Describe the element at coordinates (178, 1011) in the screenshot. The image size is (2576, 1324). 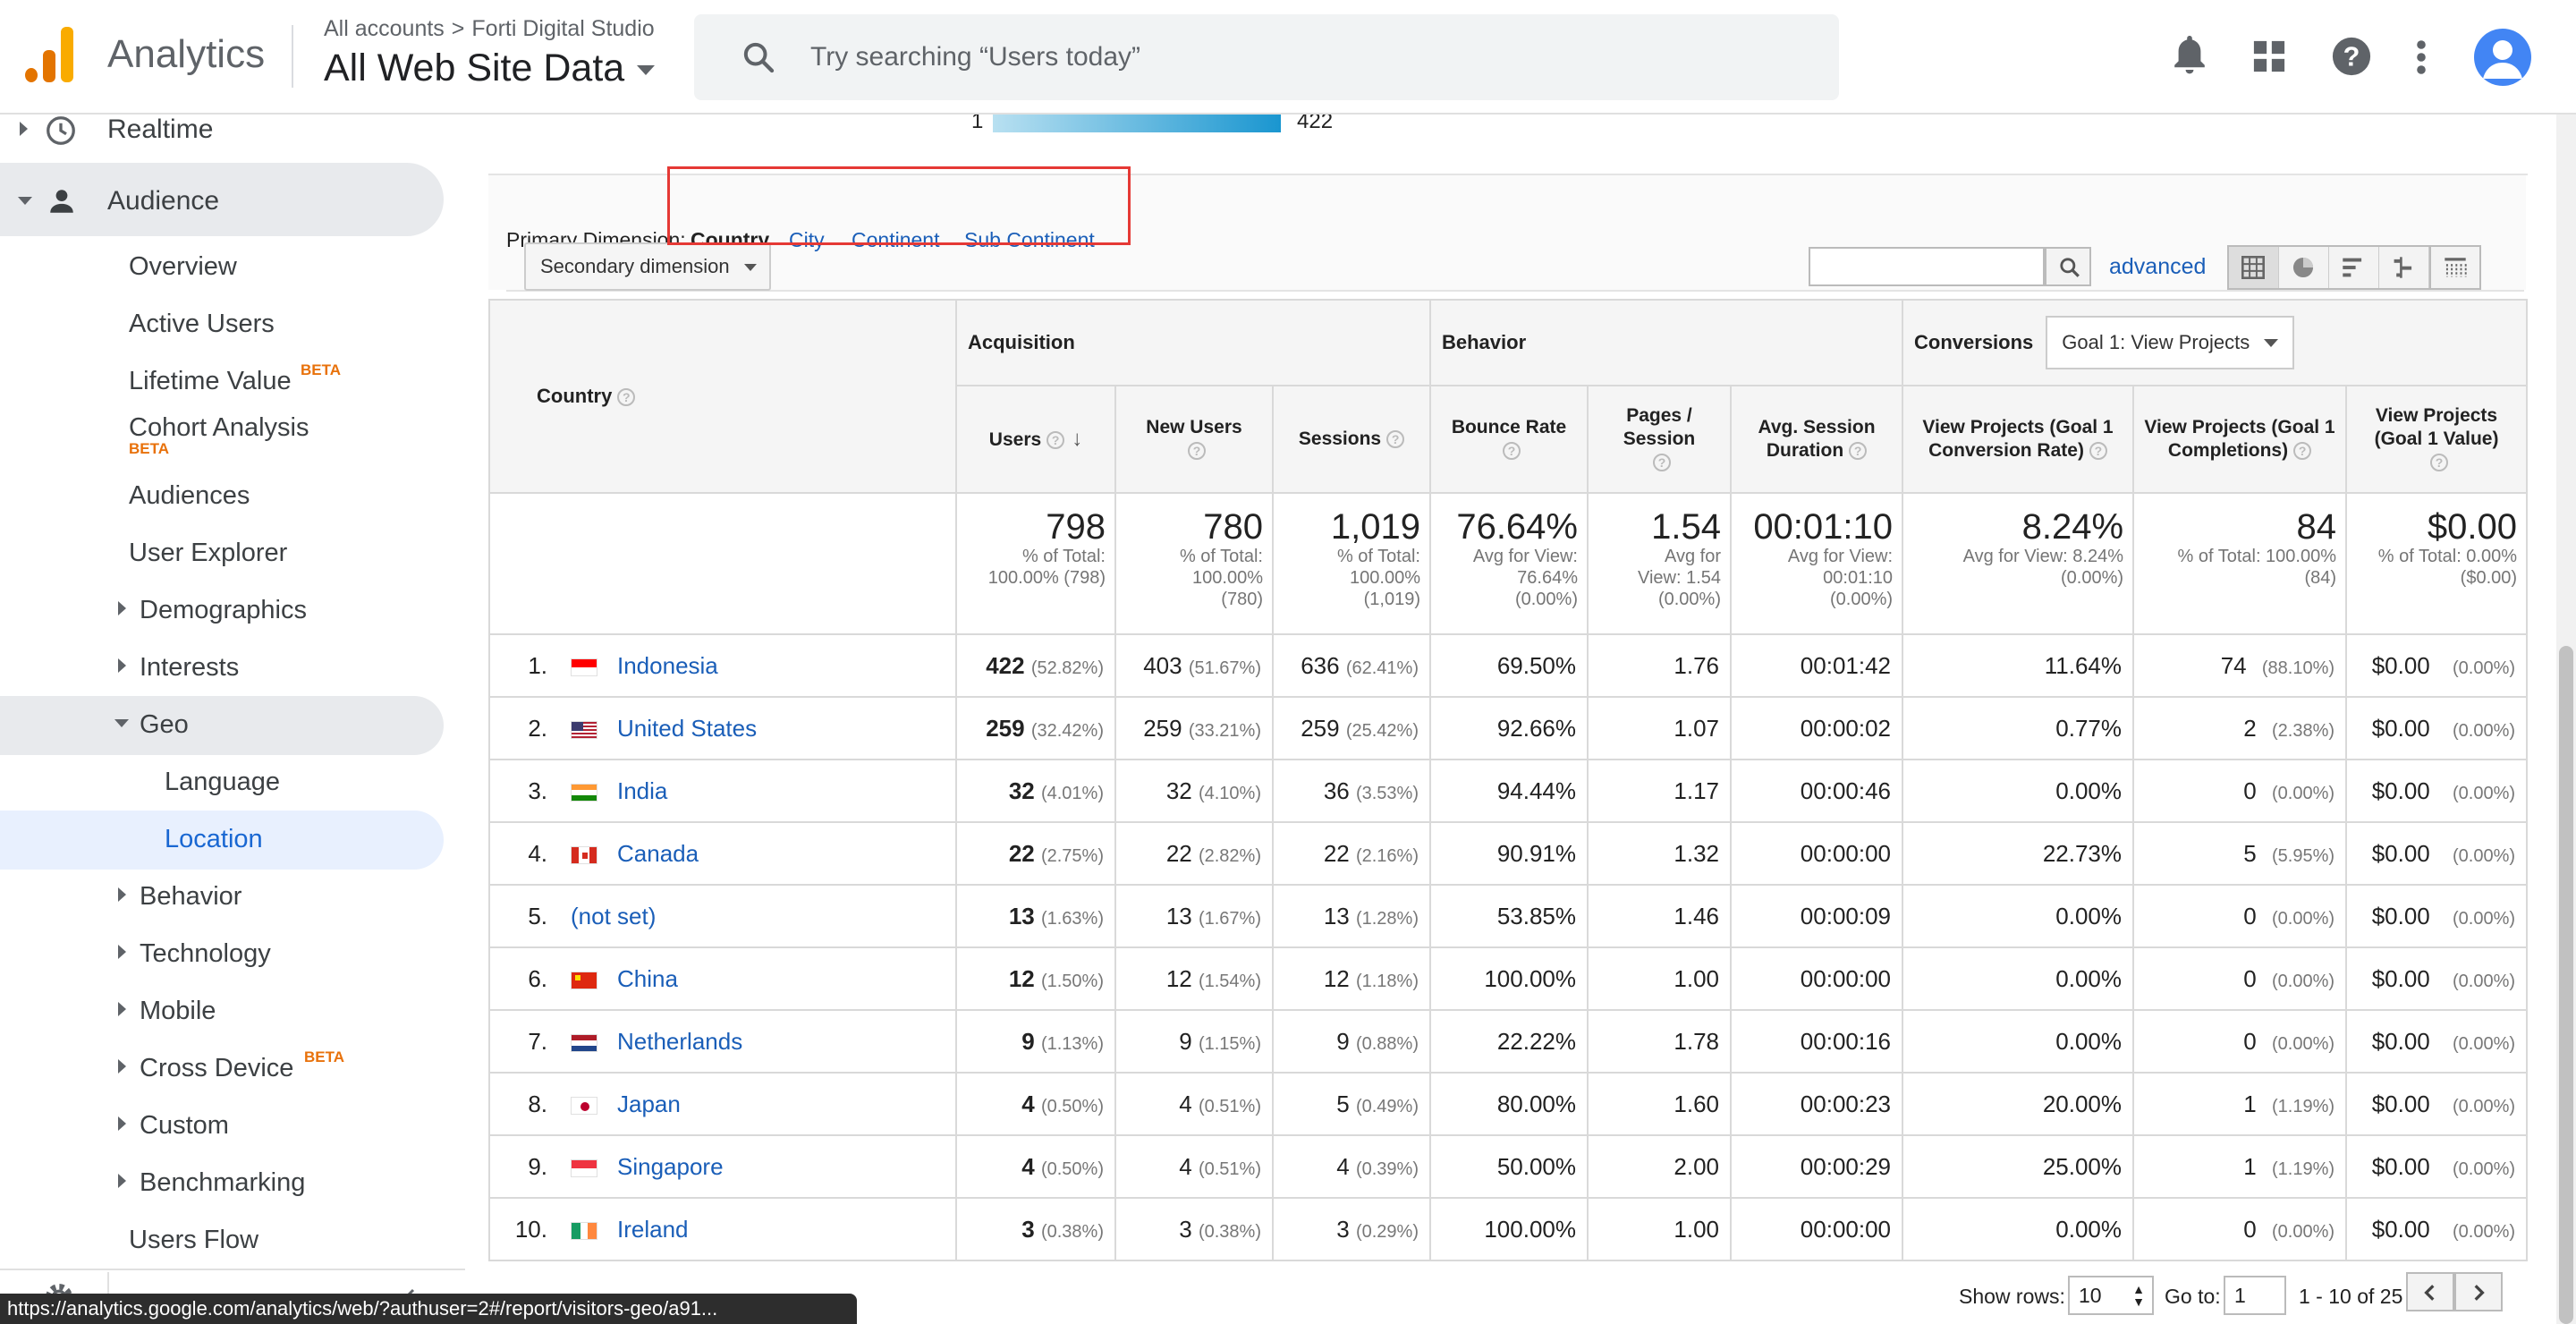
I see `sidebar-item-mobile: Mobile` at that location.